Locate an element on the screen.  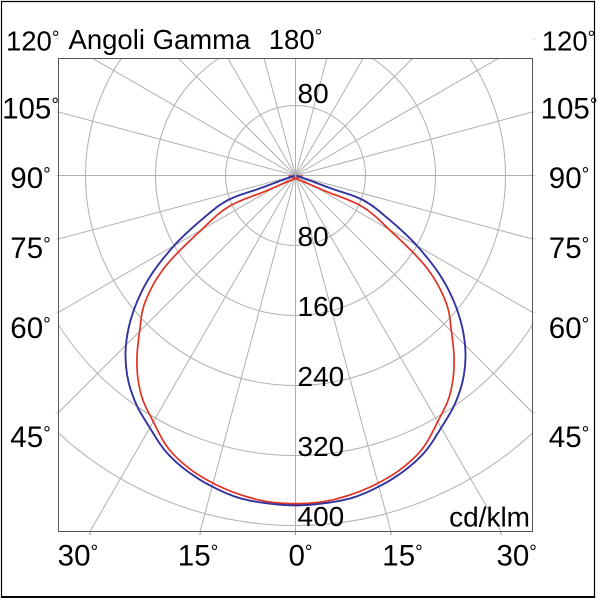
svg-text: 320 is located at coordinates (321, 446).